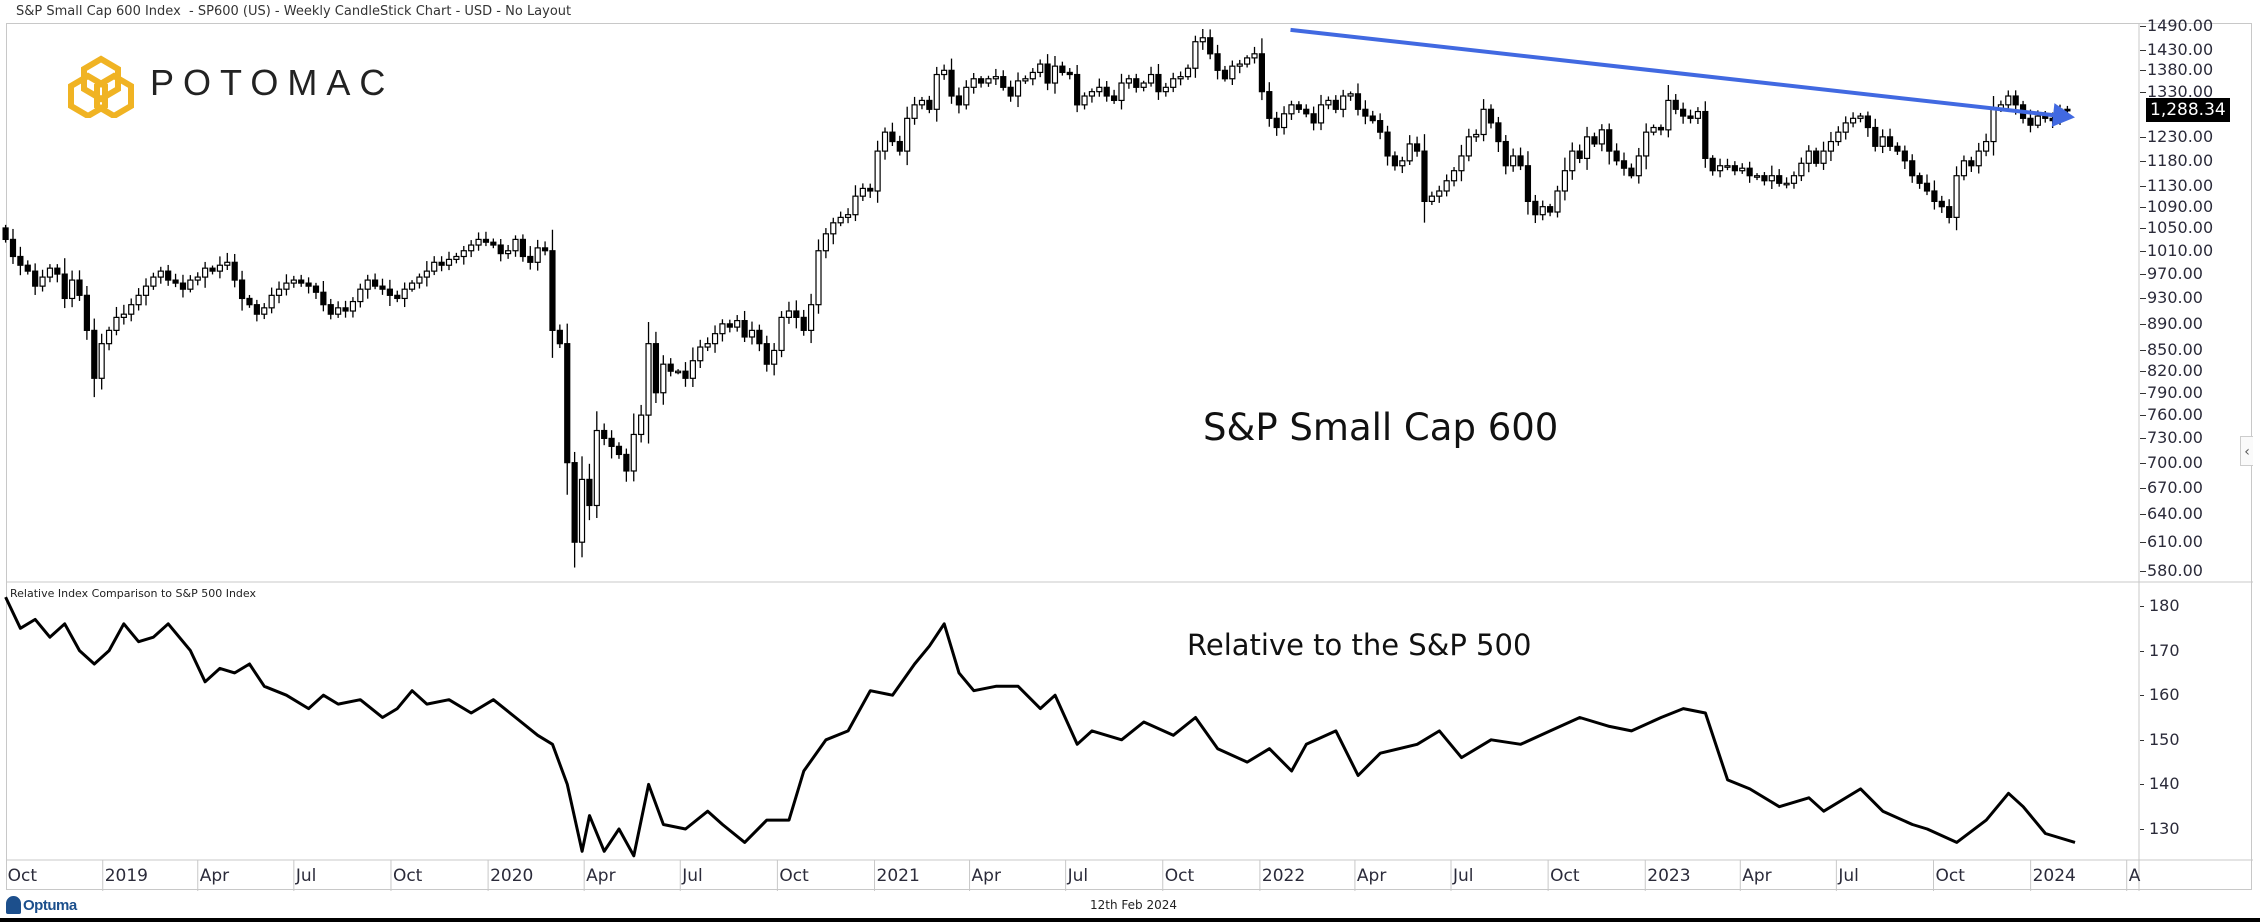 This screenshot has width=2260, height=922. What do you see at coordinates (1130, 920) in the screenshot?
I see `bottom-border` at bounding box center [1130, 920].